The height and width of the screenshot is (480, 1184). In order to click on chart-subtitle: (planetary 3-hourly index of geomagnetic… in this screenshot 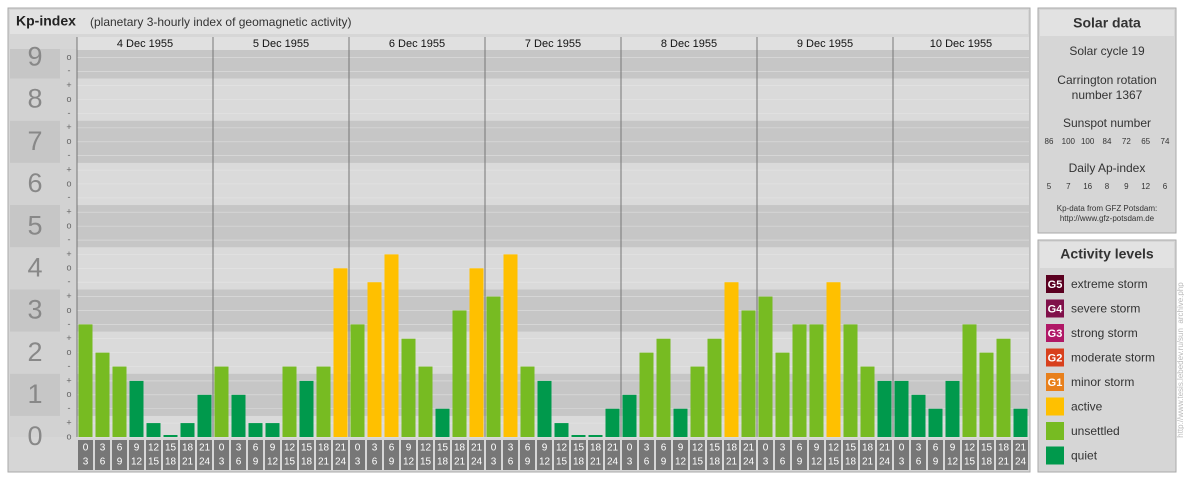, I will do `click(220, 22)`.